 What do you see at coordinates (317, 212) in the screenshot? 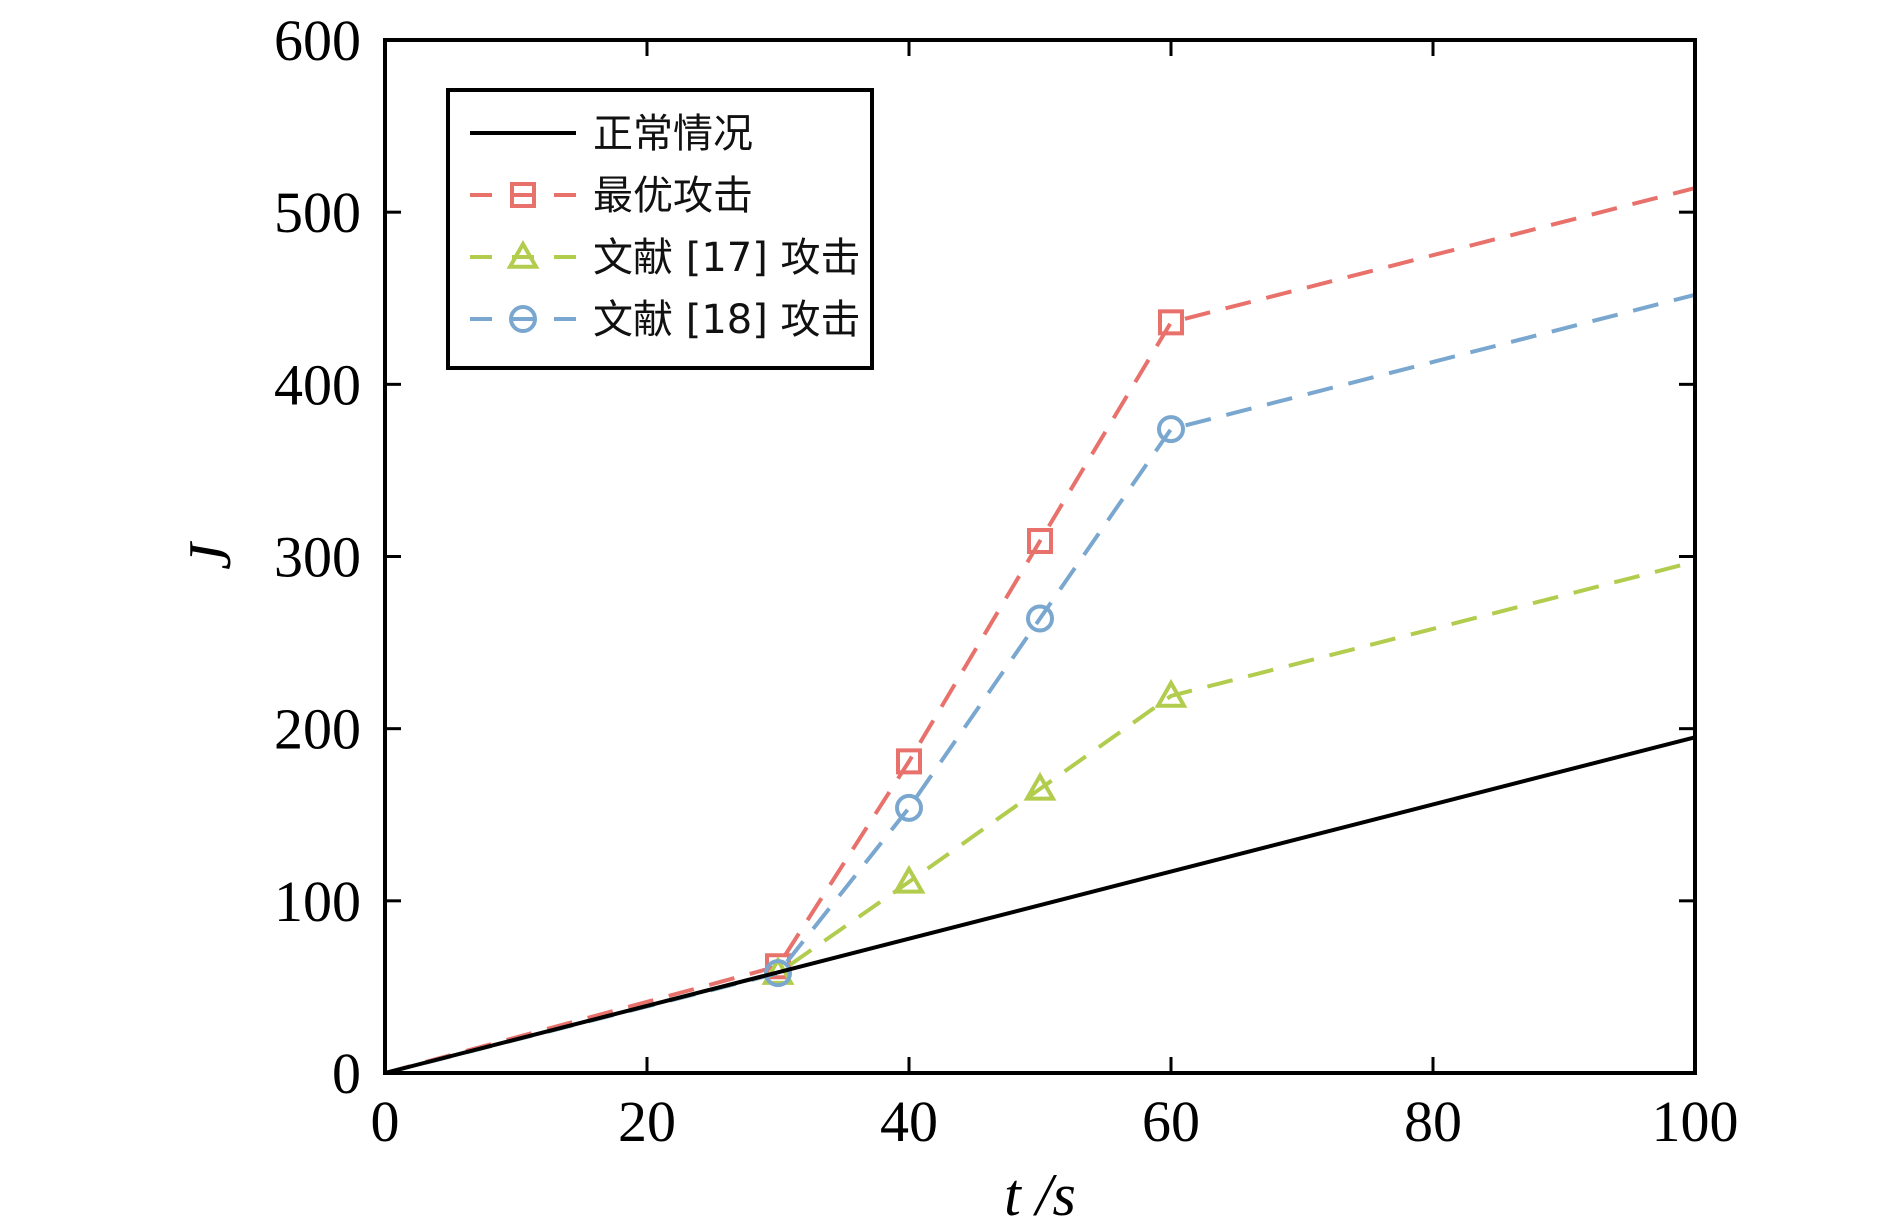
I see `y-tick-label: 500` at bounding box center [317, 212].